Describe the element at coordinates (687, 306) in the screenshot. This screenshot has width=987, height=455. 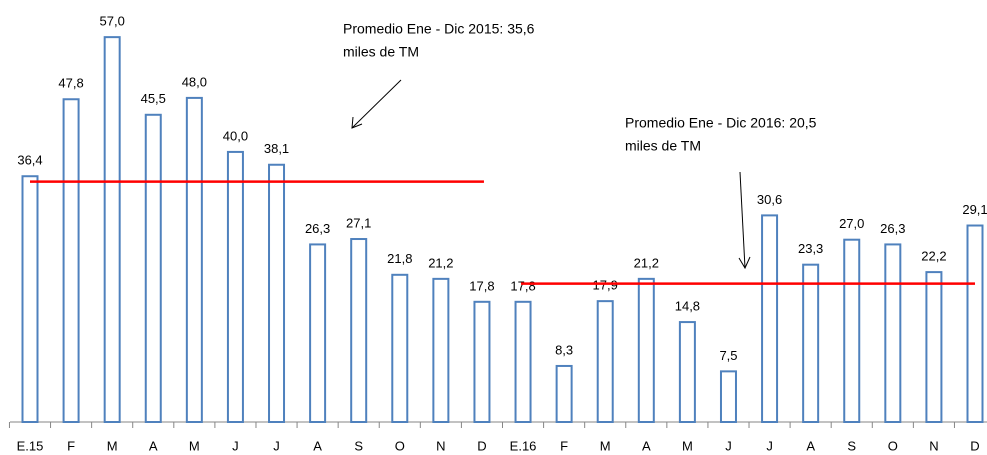
I see `value-label: 14,8` at that location.